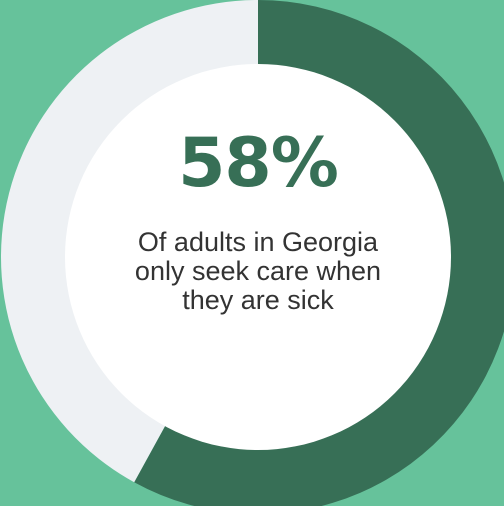 The image size is (504, 506). What do you see at coordinates (258, 242) in the screenshot?
I see `caption-line-1: Of adults in Georgia` at bounding box center [258, 242].